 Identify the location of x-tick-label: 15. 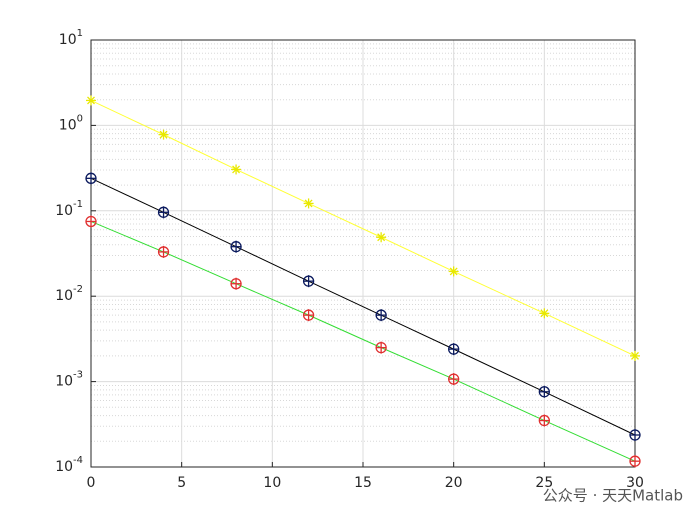
(363, 483).